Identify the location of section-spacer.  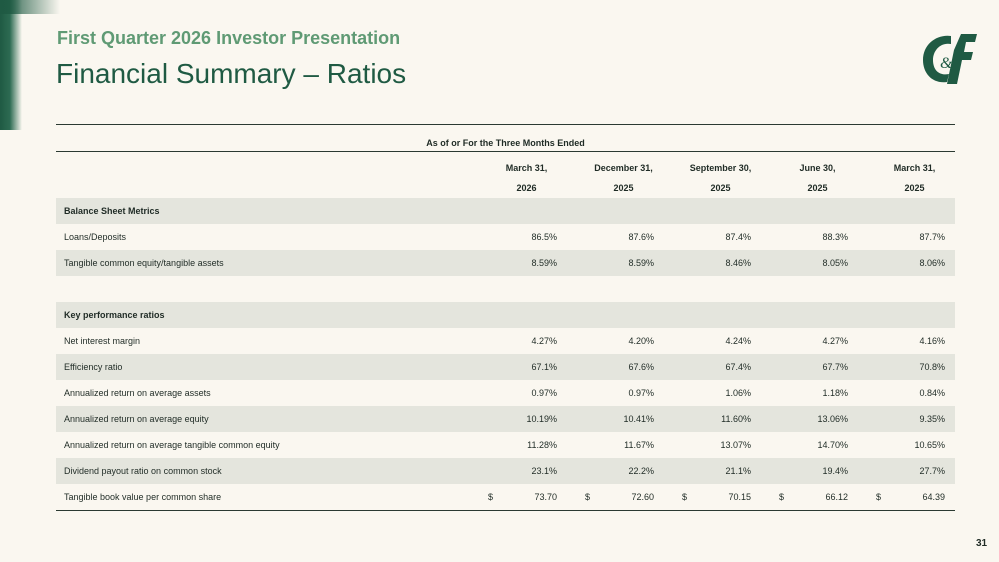
(505, 289).